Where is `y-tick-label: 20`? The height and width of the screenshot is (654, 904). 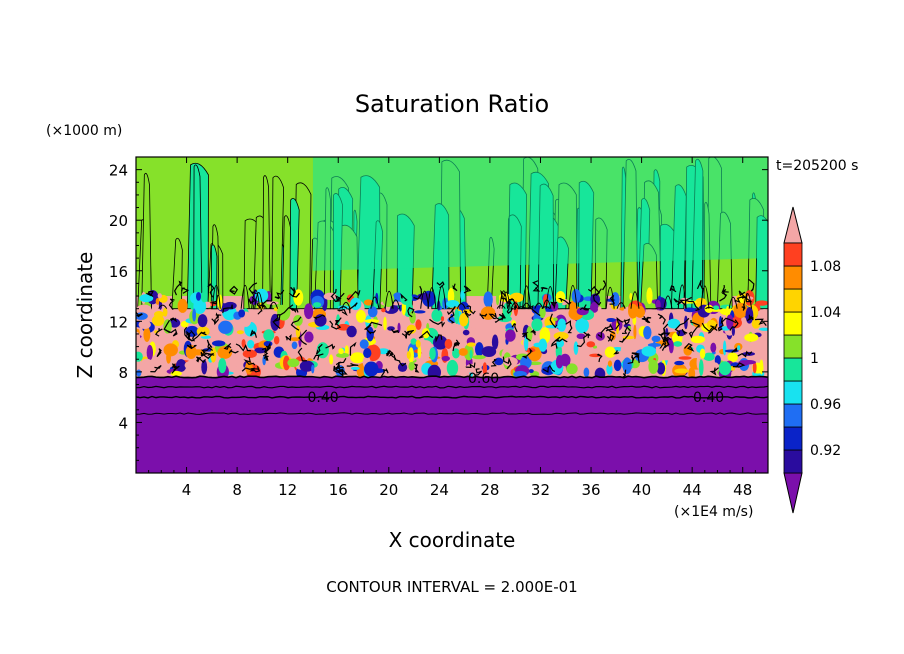
y-tick-label: 20 is located at coordinates (118, 221).